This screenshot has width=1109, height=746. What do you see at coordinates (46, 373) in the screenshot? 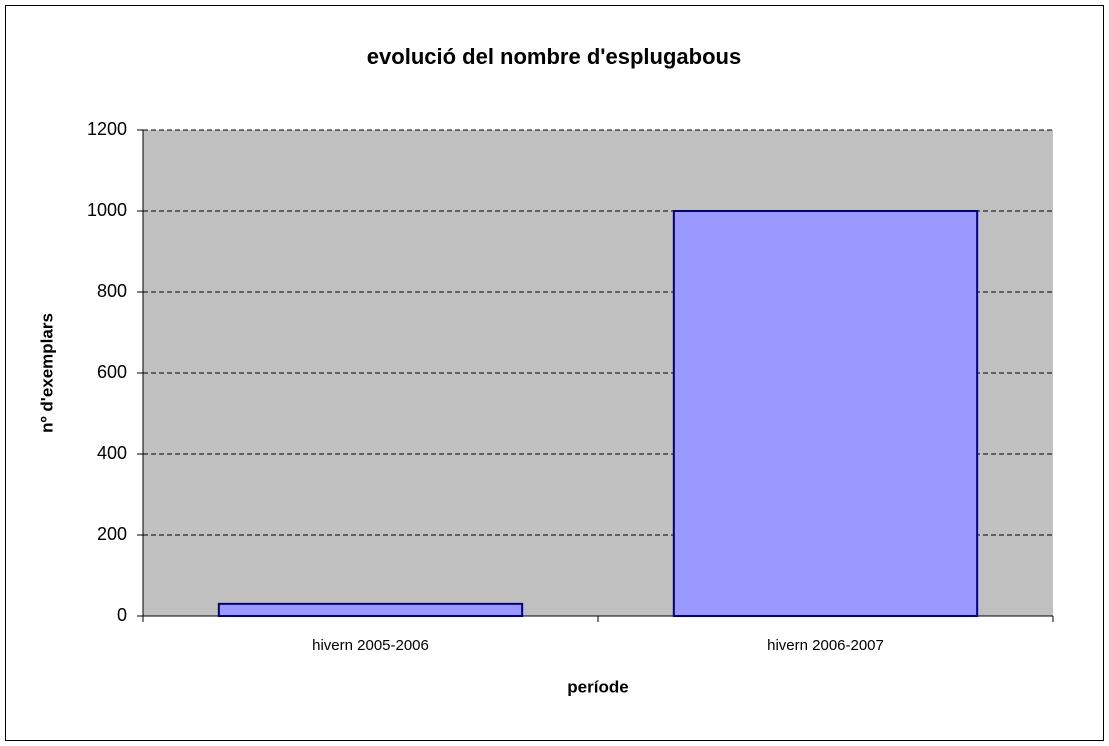
I see `y-axis-label: nº d'exemplars` at bounding box center [46, 373].